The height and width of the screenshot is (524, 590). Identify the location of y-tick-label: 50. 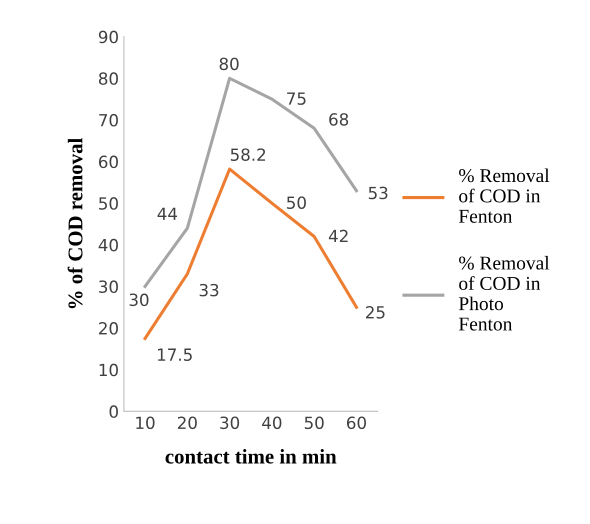
(108, 203).